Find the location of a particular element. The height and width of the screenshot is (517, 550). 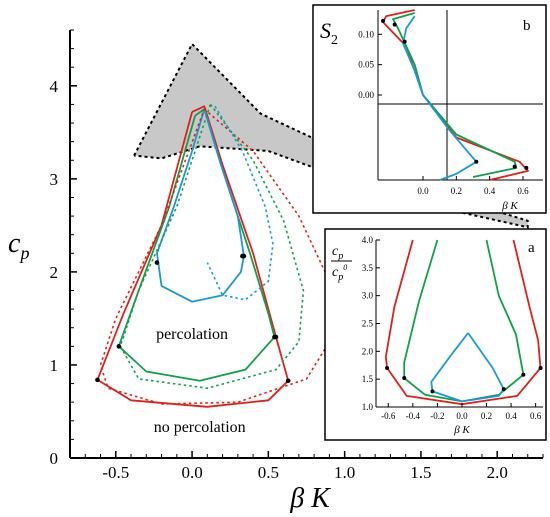

inset-a-x-tick-label-4: 0.2 is located at coordinates (486, 416).